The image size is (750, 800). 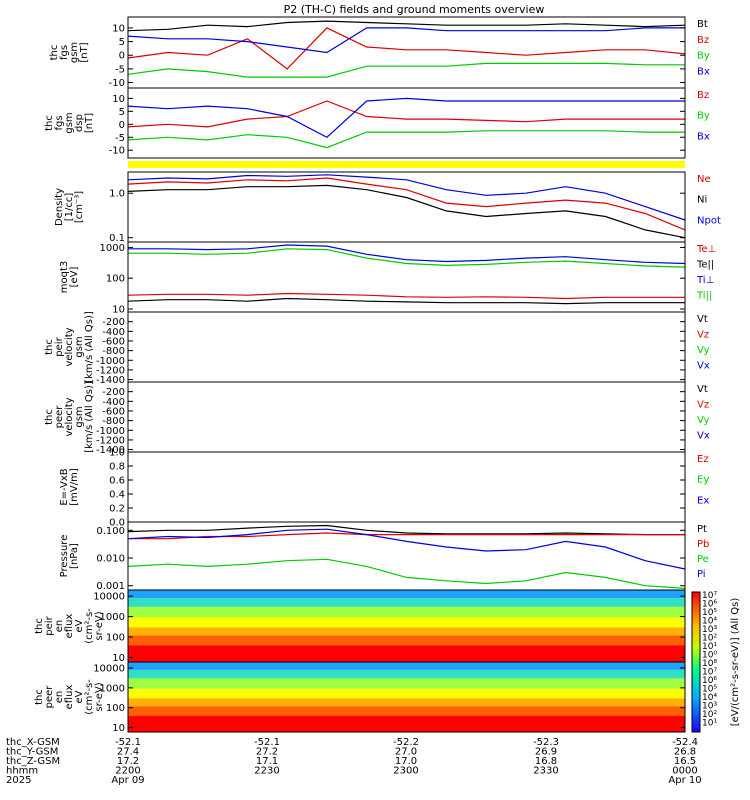 What do you see at coordinates (703, 559) in the screenshot?
I see `legend-entry: Pe` at bounding box center [703, 559].